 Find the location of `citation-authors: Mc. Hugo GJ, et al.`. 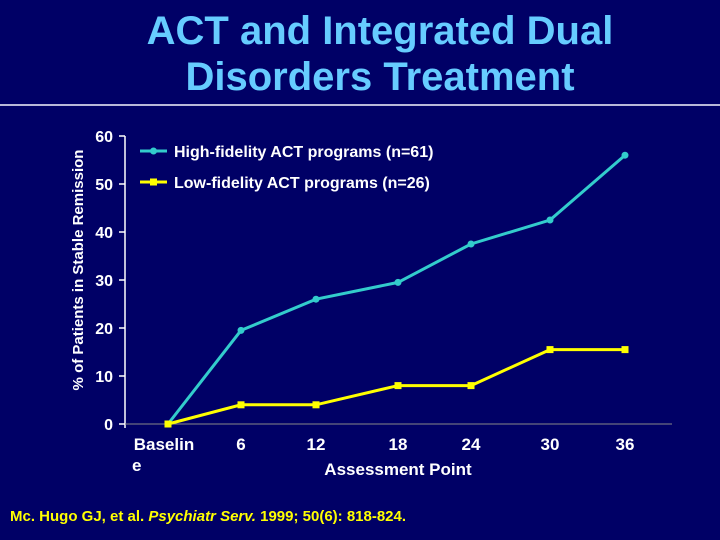

citation-authors: Mc. Hugo GJ, et al. is located at coordinates (77, 516).